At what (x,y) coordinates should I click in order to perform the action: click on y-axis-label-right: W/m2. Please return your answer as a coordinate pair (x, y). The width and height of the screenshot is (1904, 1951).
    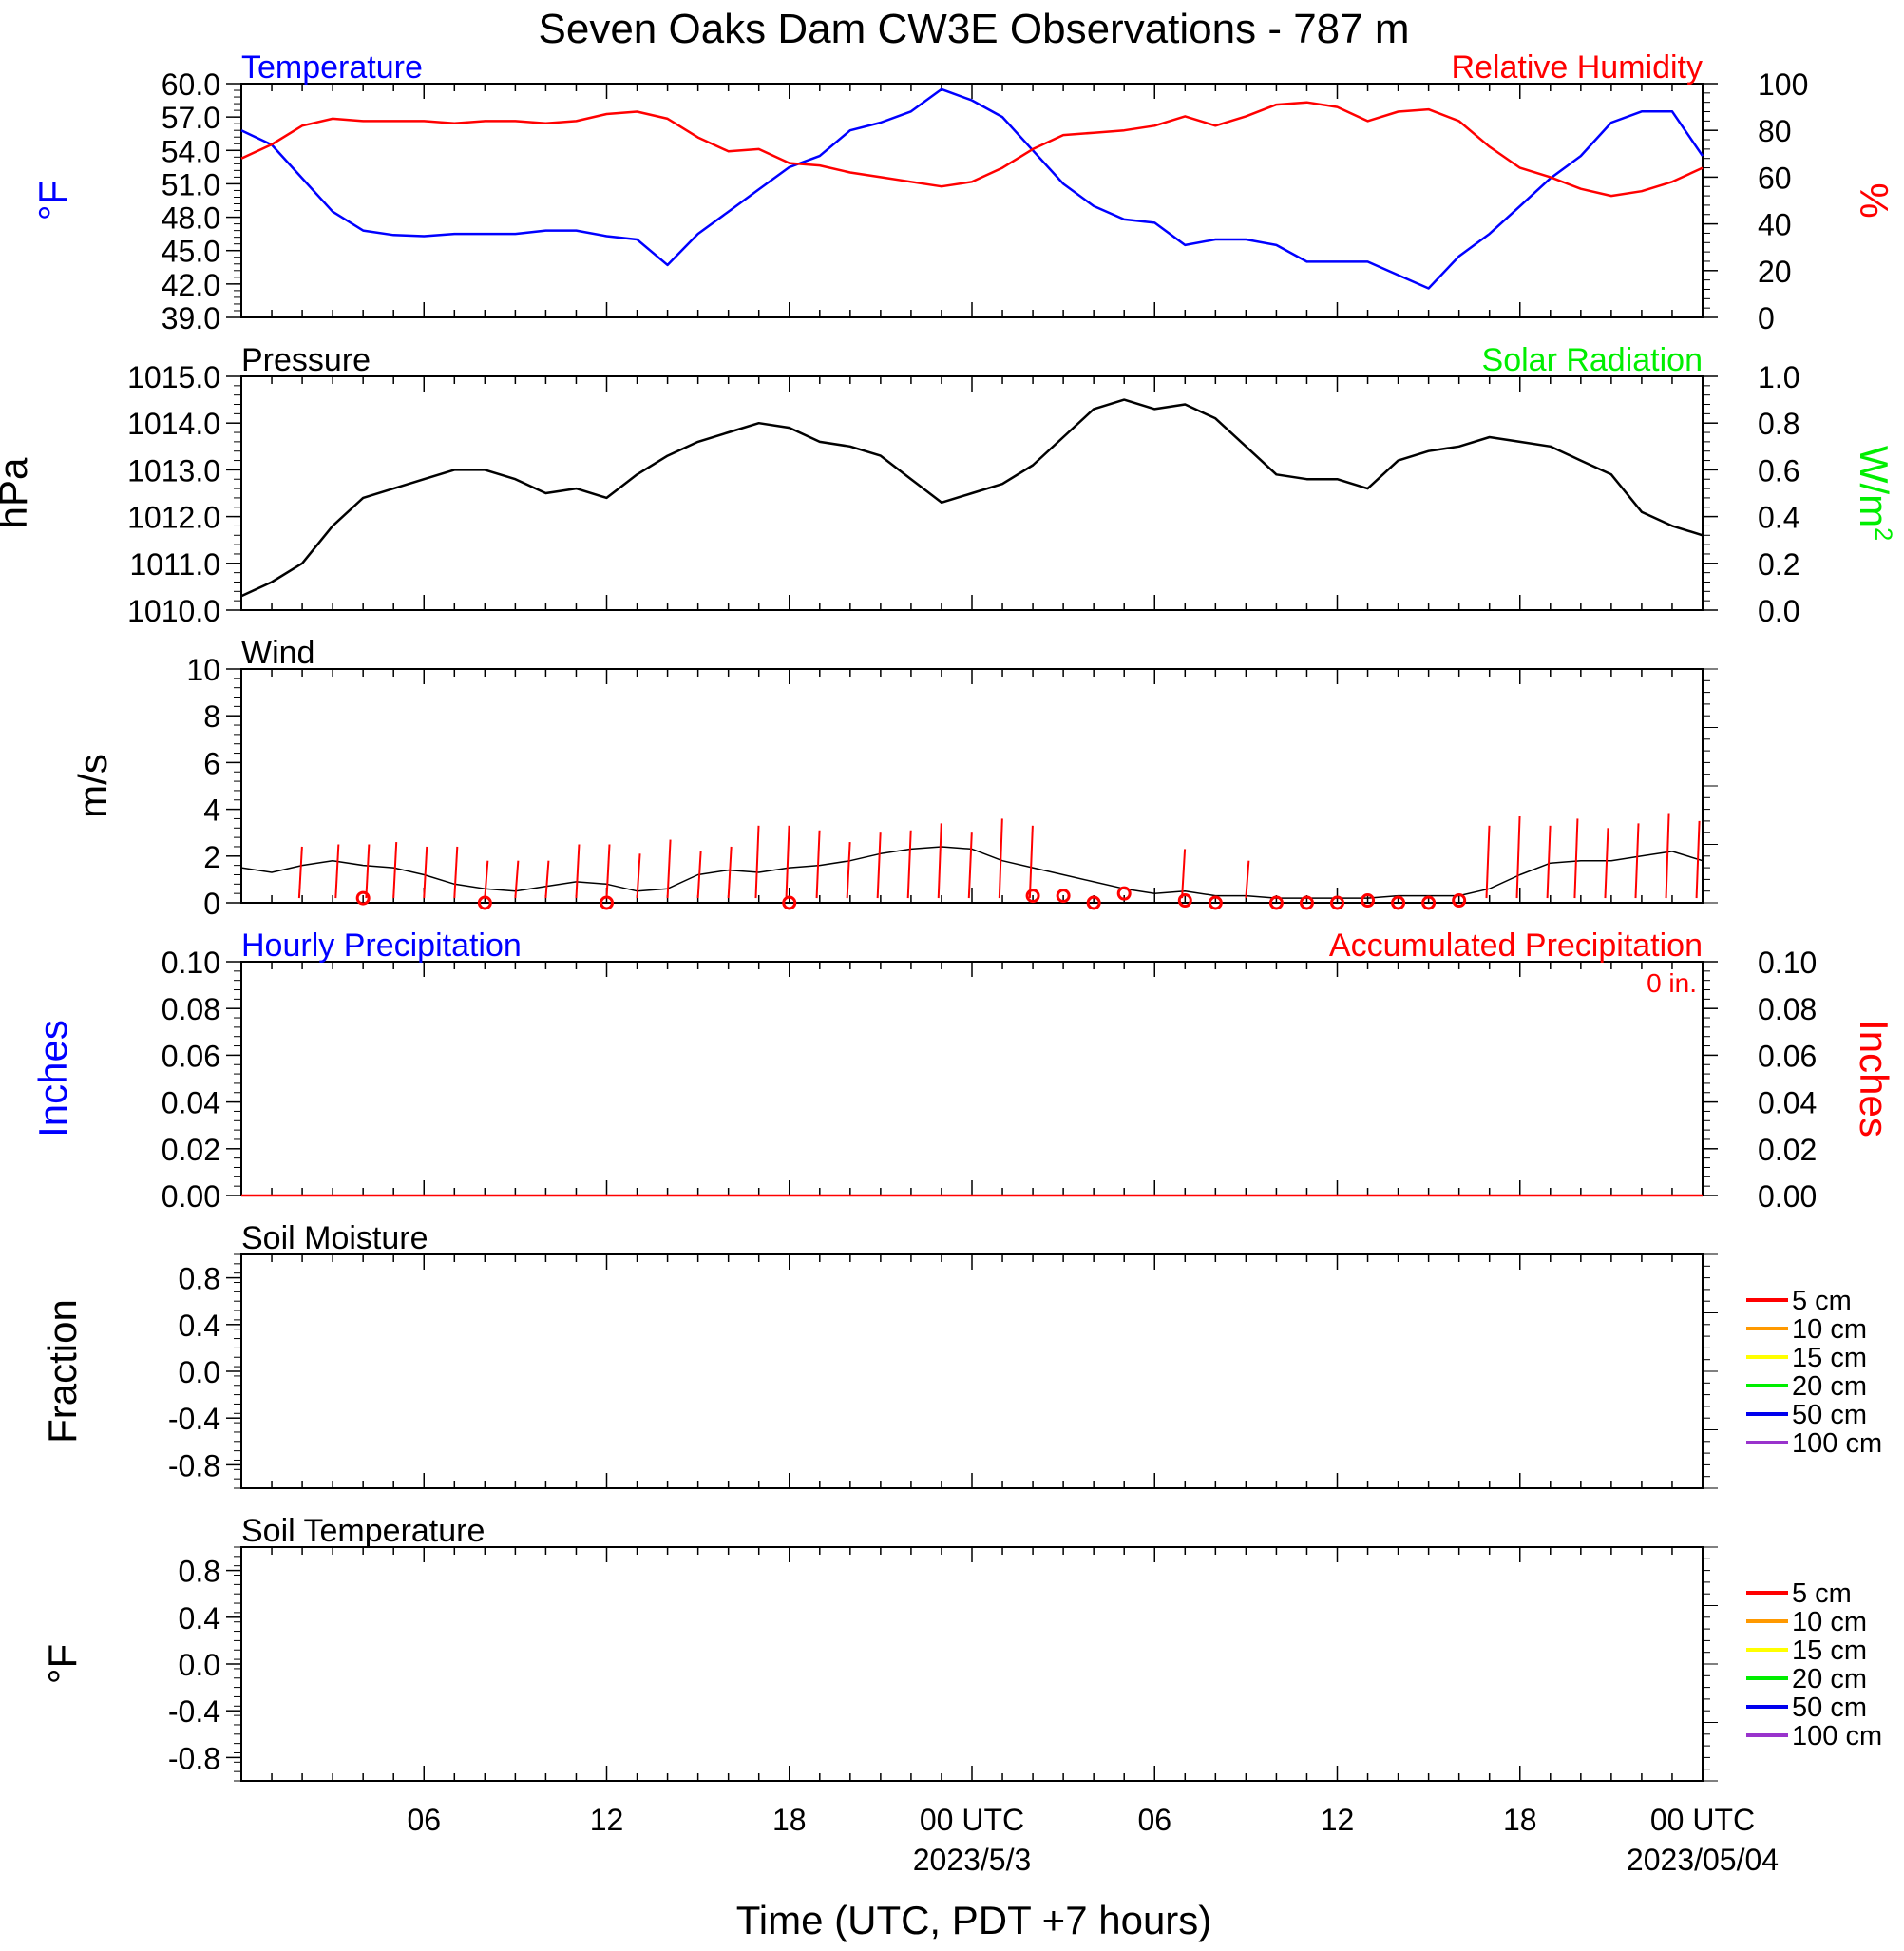
    Looking at the image, I should click on (1874, 494).